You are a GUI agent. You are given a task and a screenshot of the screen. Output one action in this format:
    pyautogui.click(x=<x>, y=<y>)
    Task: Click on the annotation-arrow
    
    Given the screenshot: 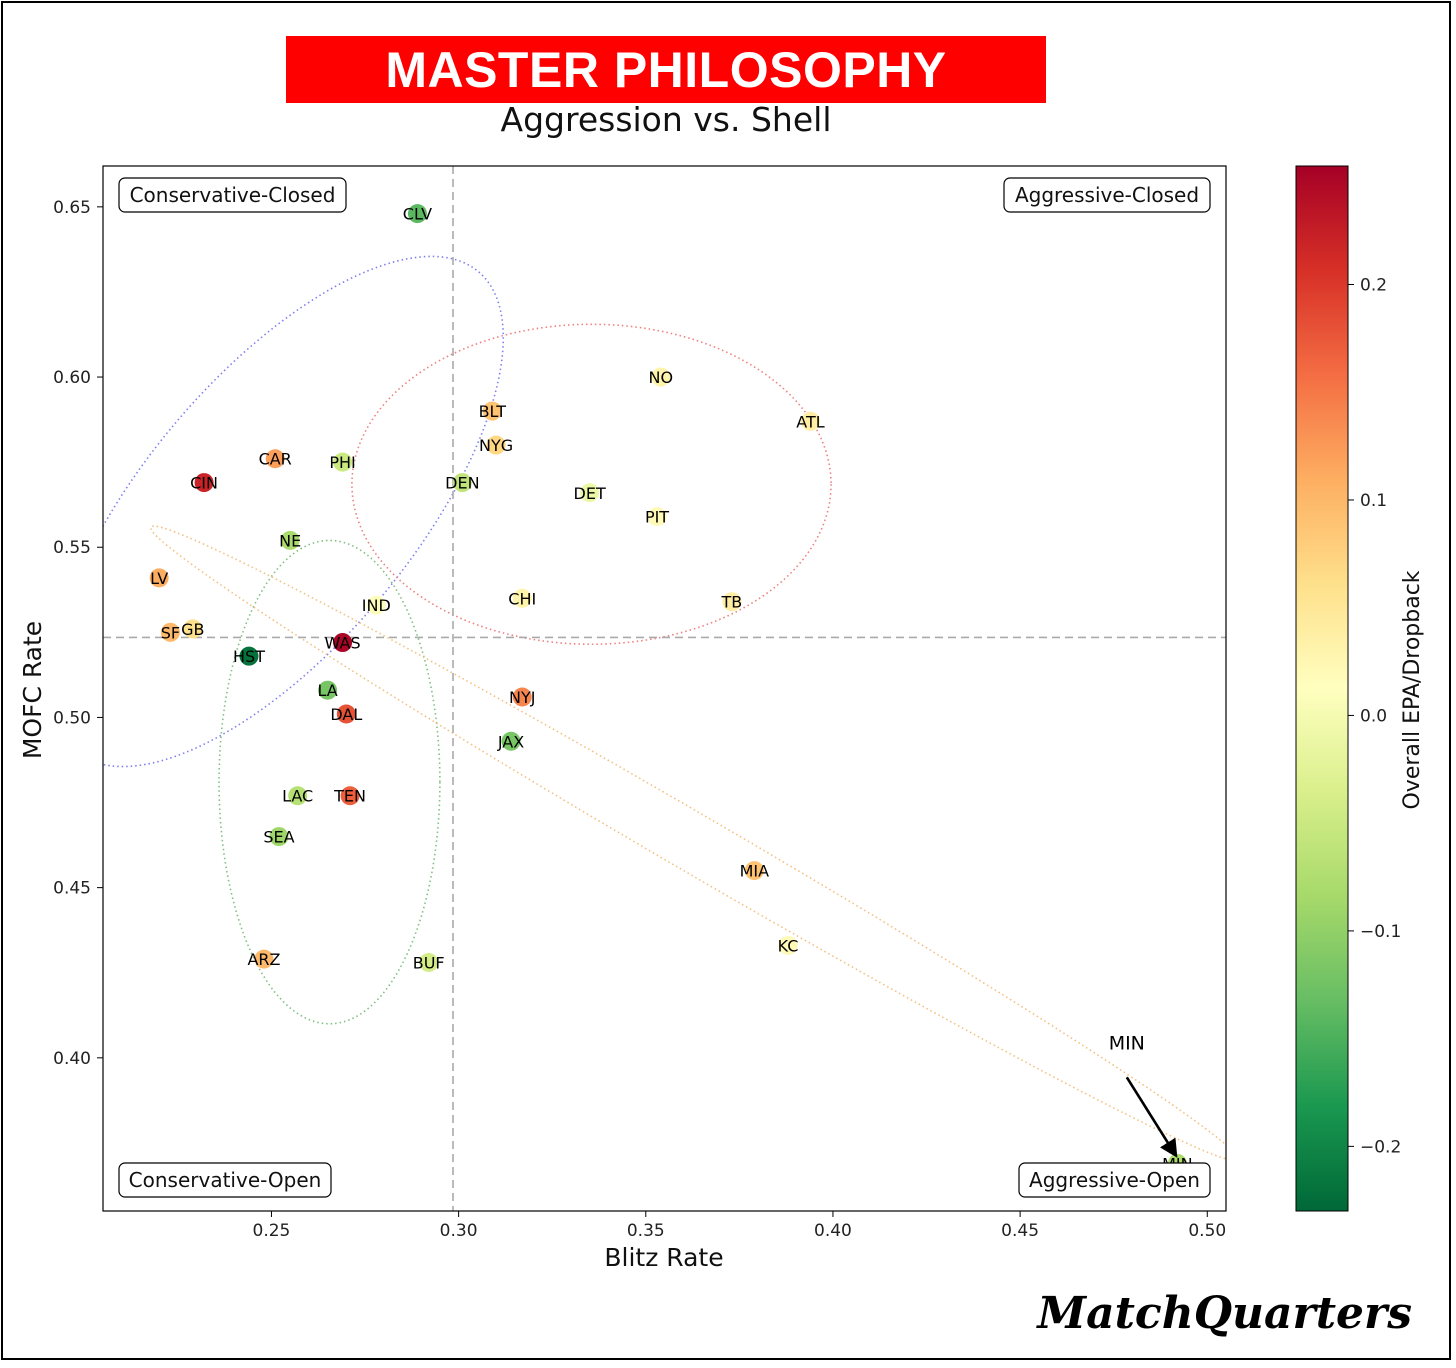 What is the action you would take?
    pyautogui.click(x=1151, y=1117)
    